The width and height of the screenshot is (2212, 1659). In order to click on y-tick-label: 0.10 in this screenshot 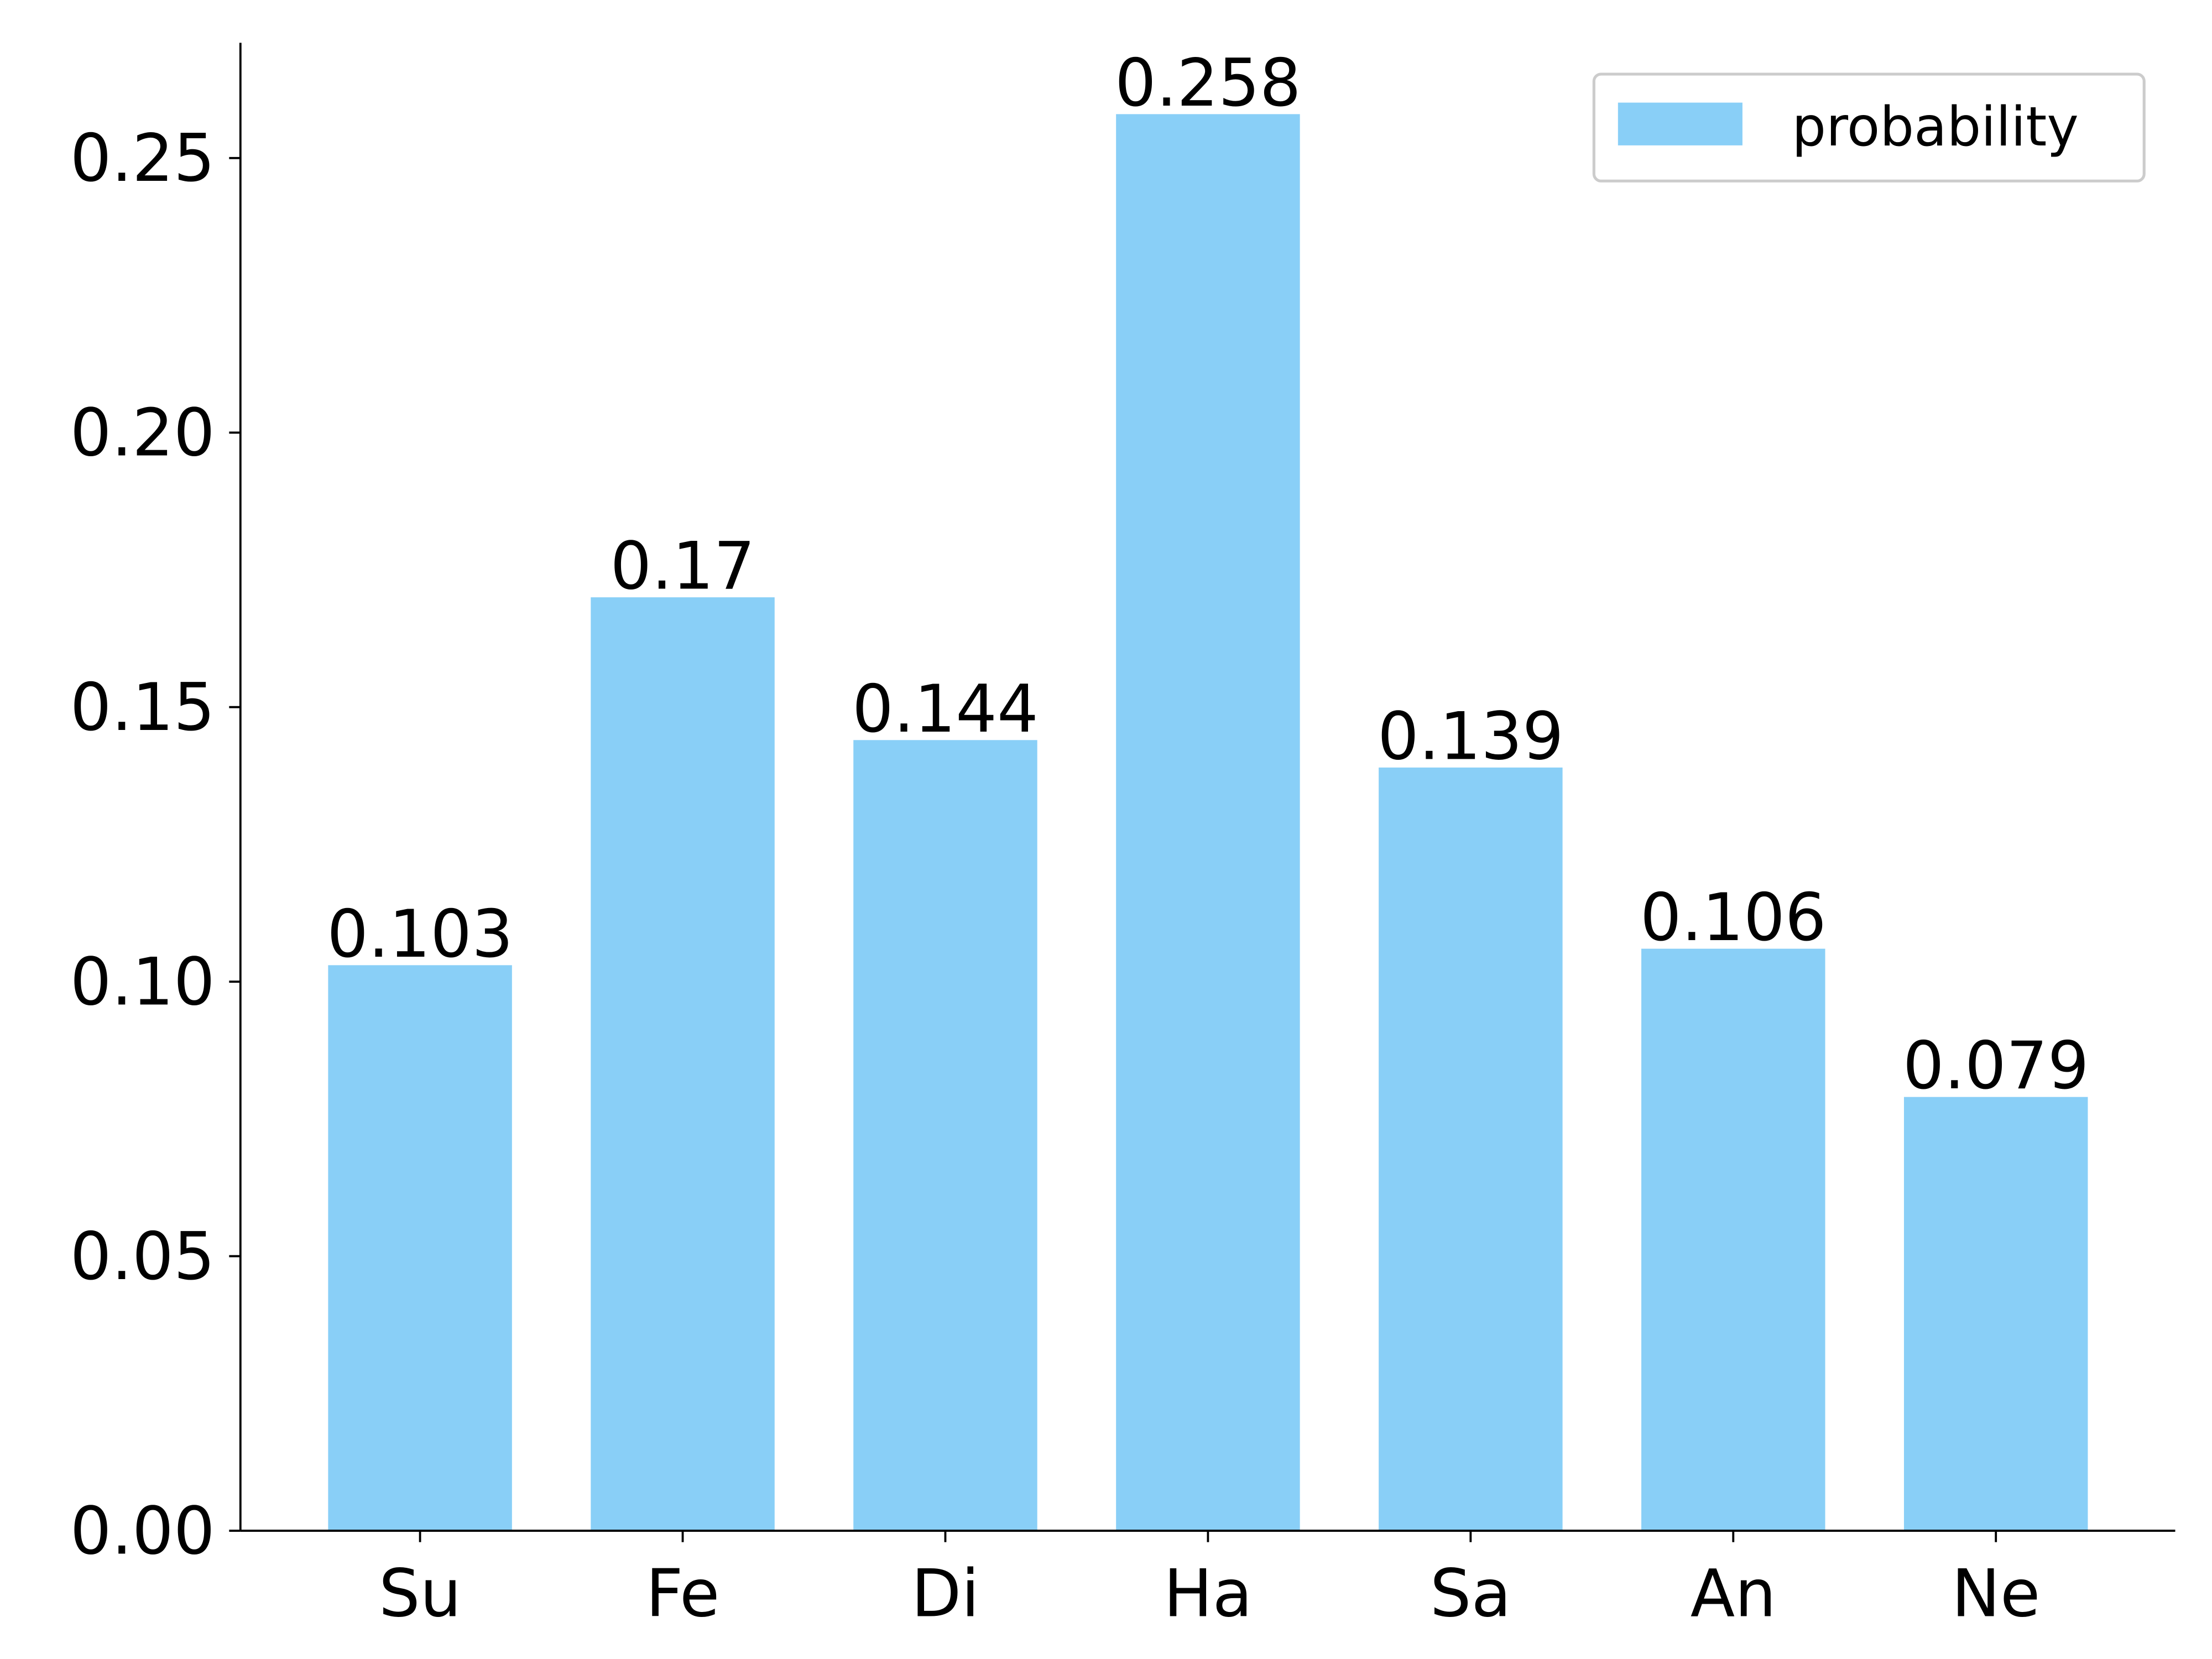, I will do `click(143, 982)`.